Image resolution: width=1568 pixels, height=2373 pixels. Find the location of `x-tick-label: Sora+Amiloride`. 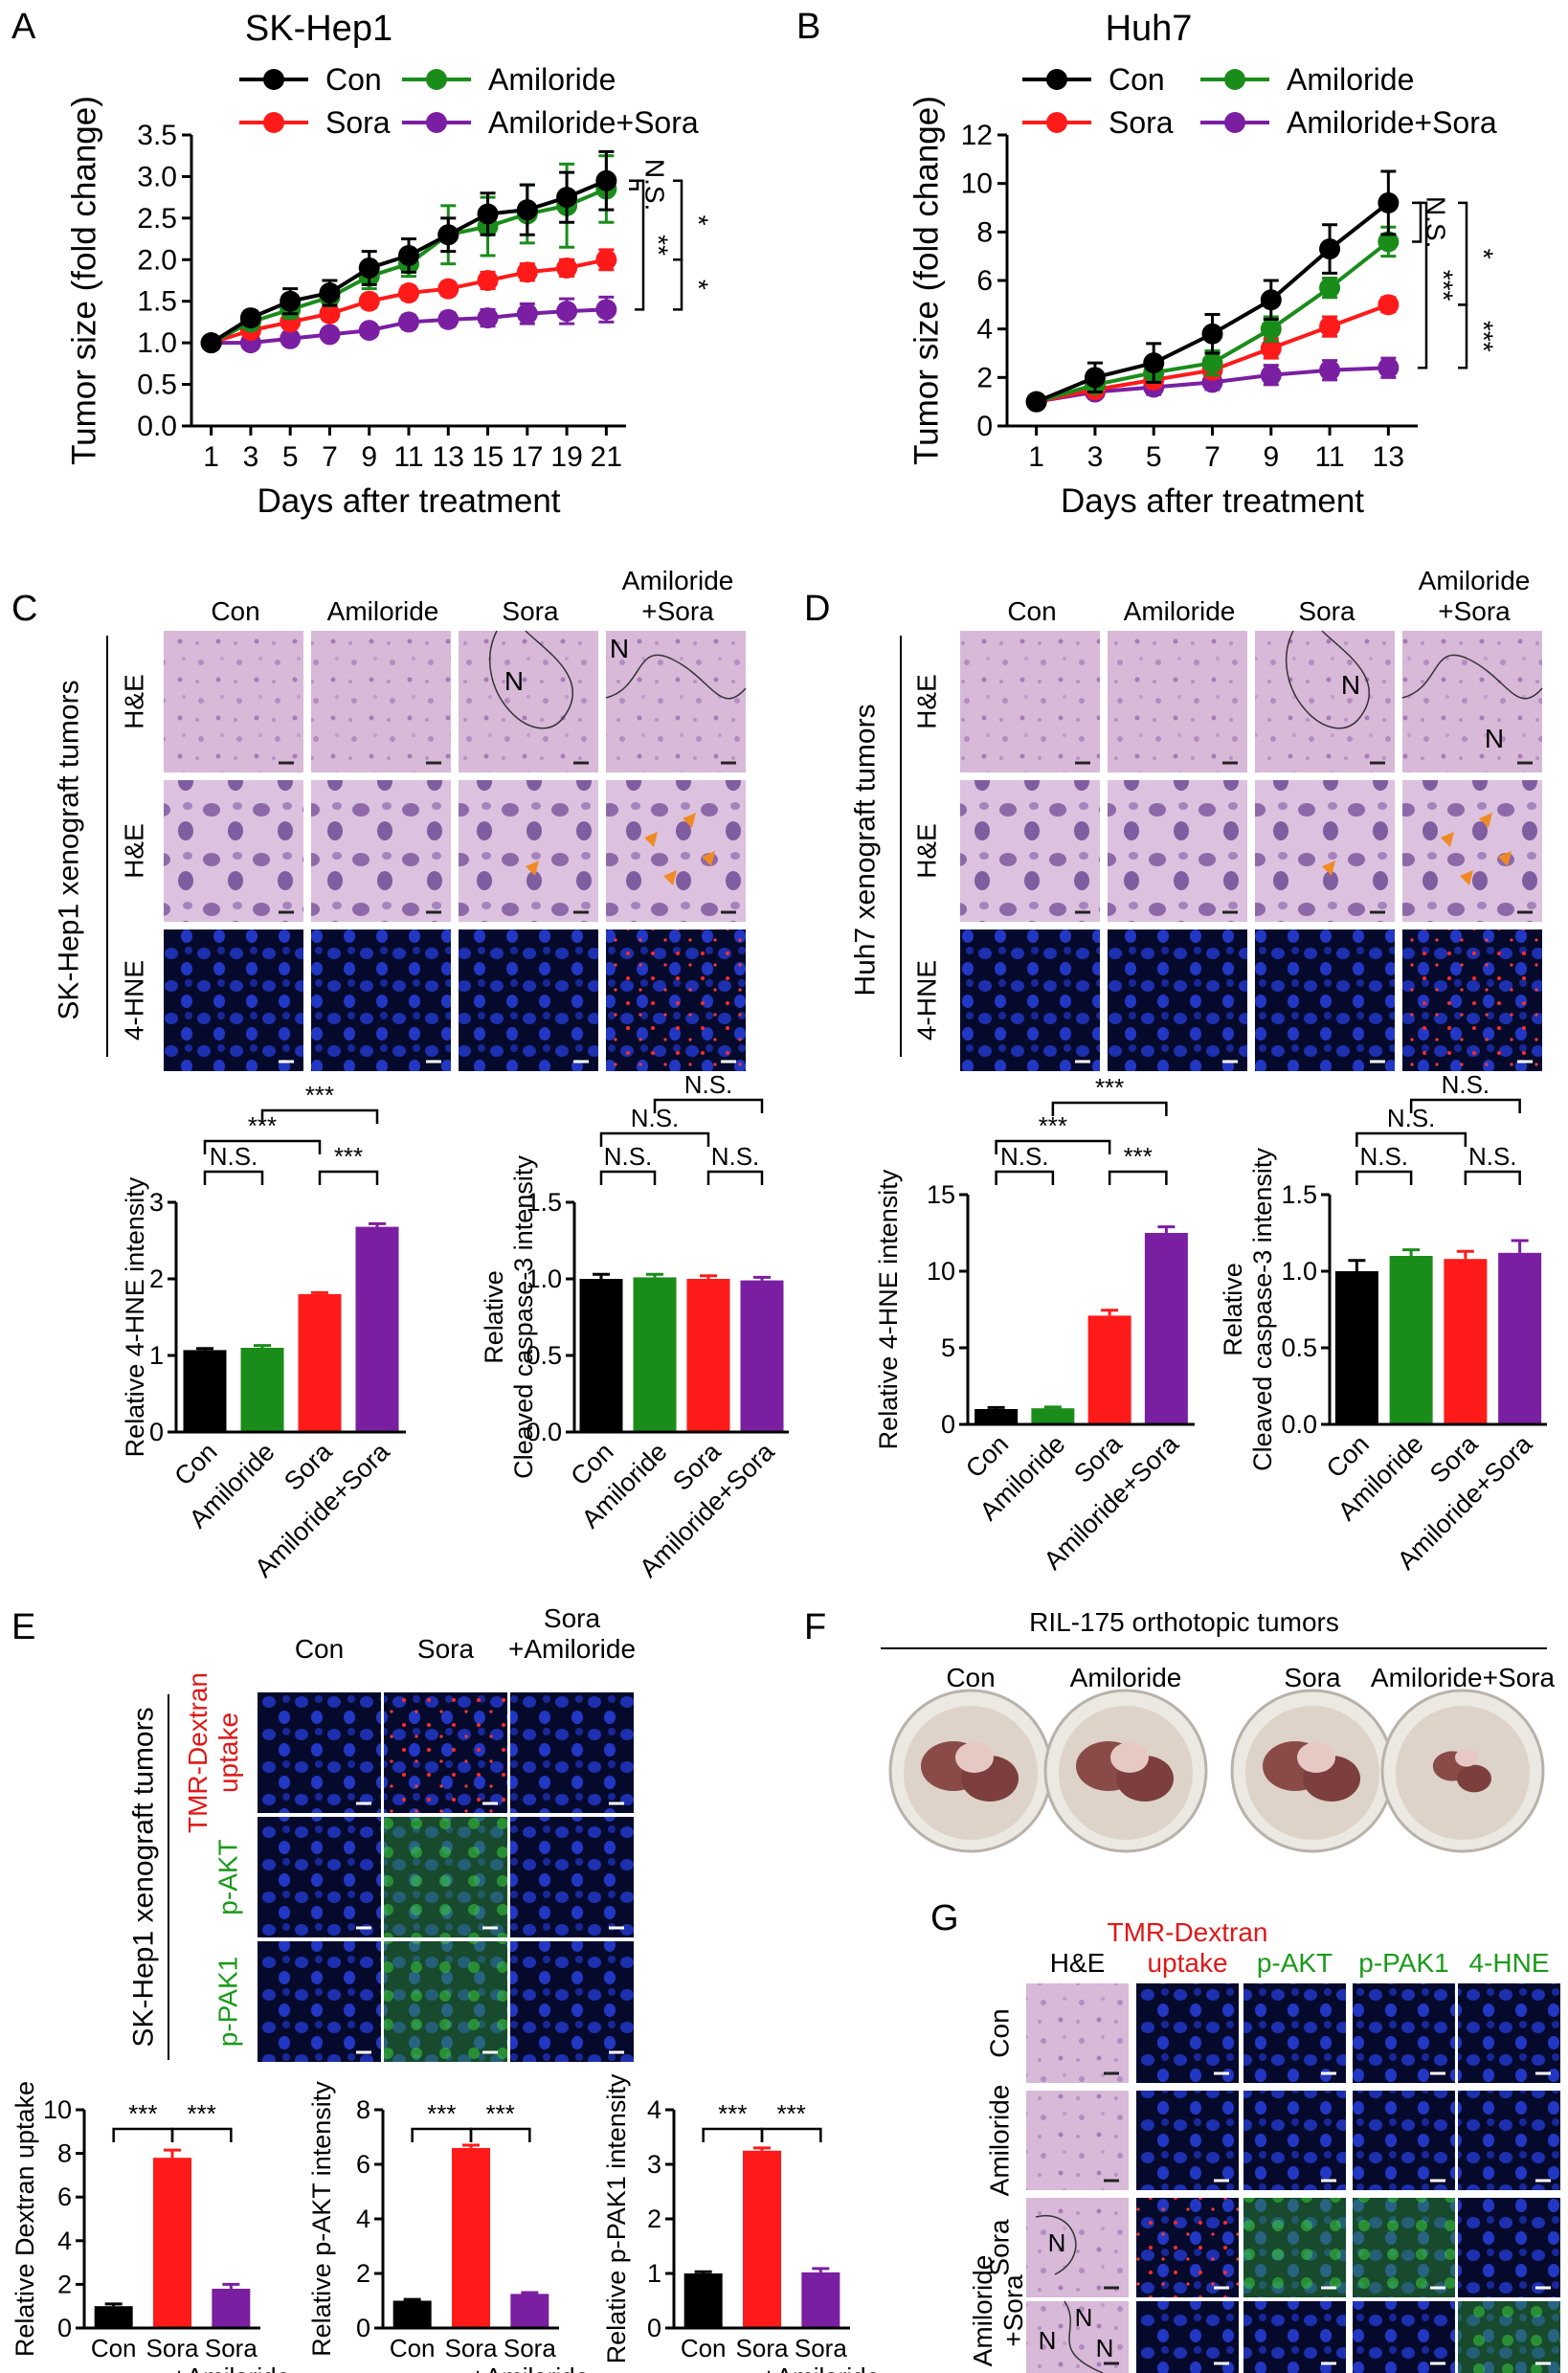

x-tick-label: Sora+Amiloride is located at coordinates (531, 2353).